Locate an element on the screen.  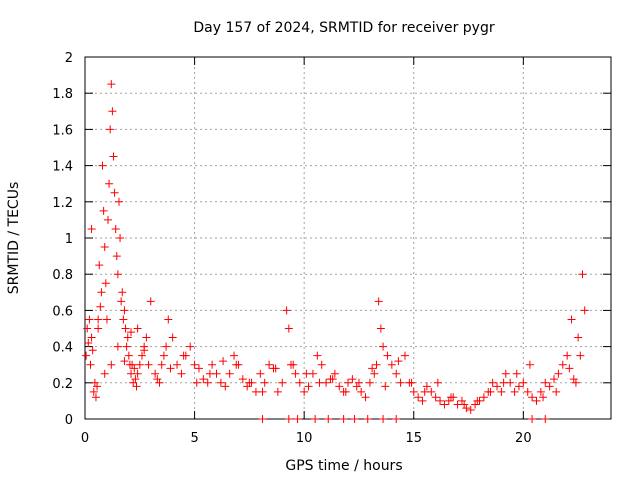
y-tick-label: 0.2 is located at coordinates (62, 384).